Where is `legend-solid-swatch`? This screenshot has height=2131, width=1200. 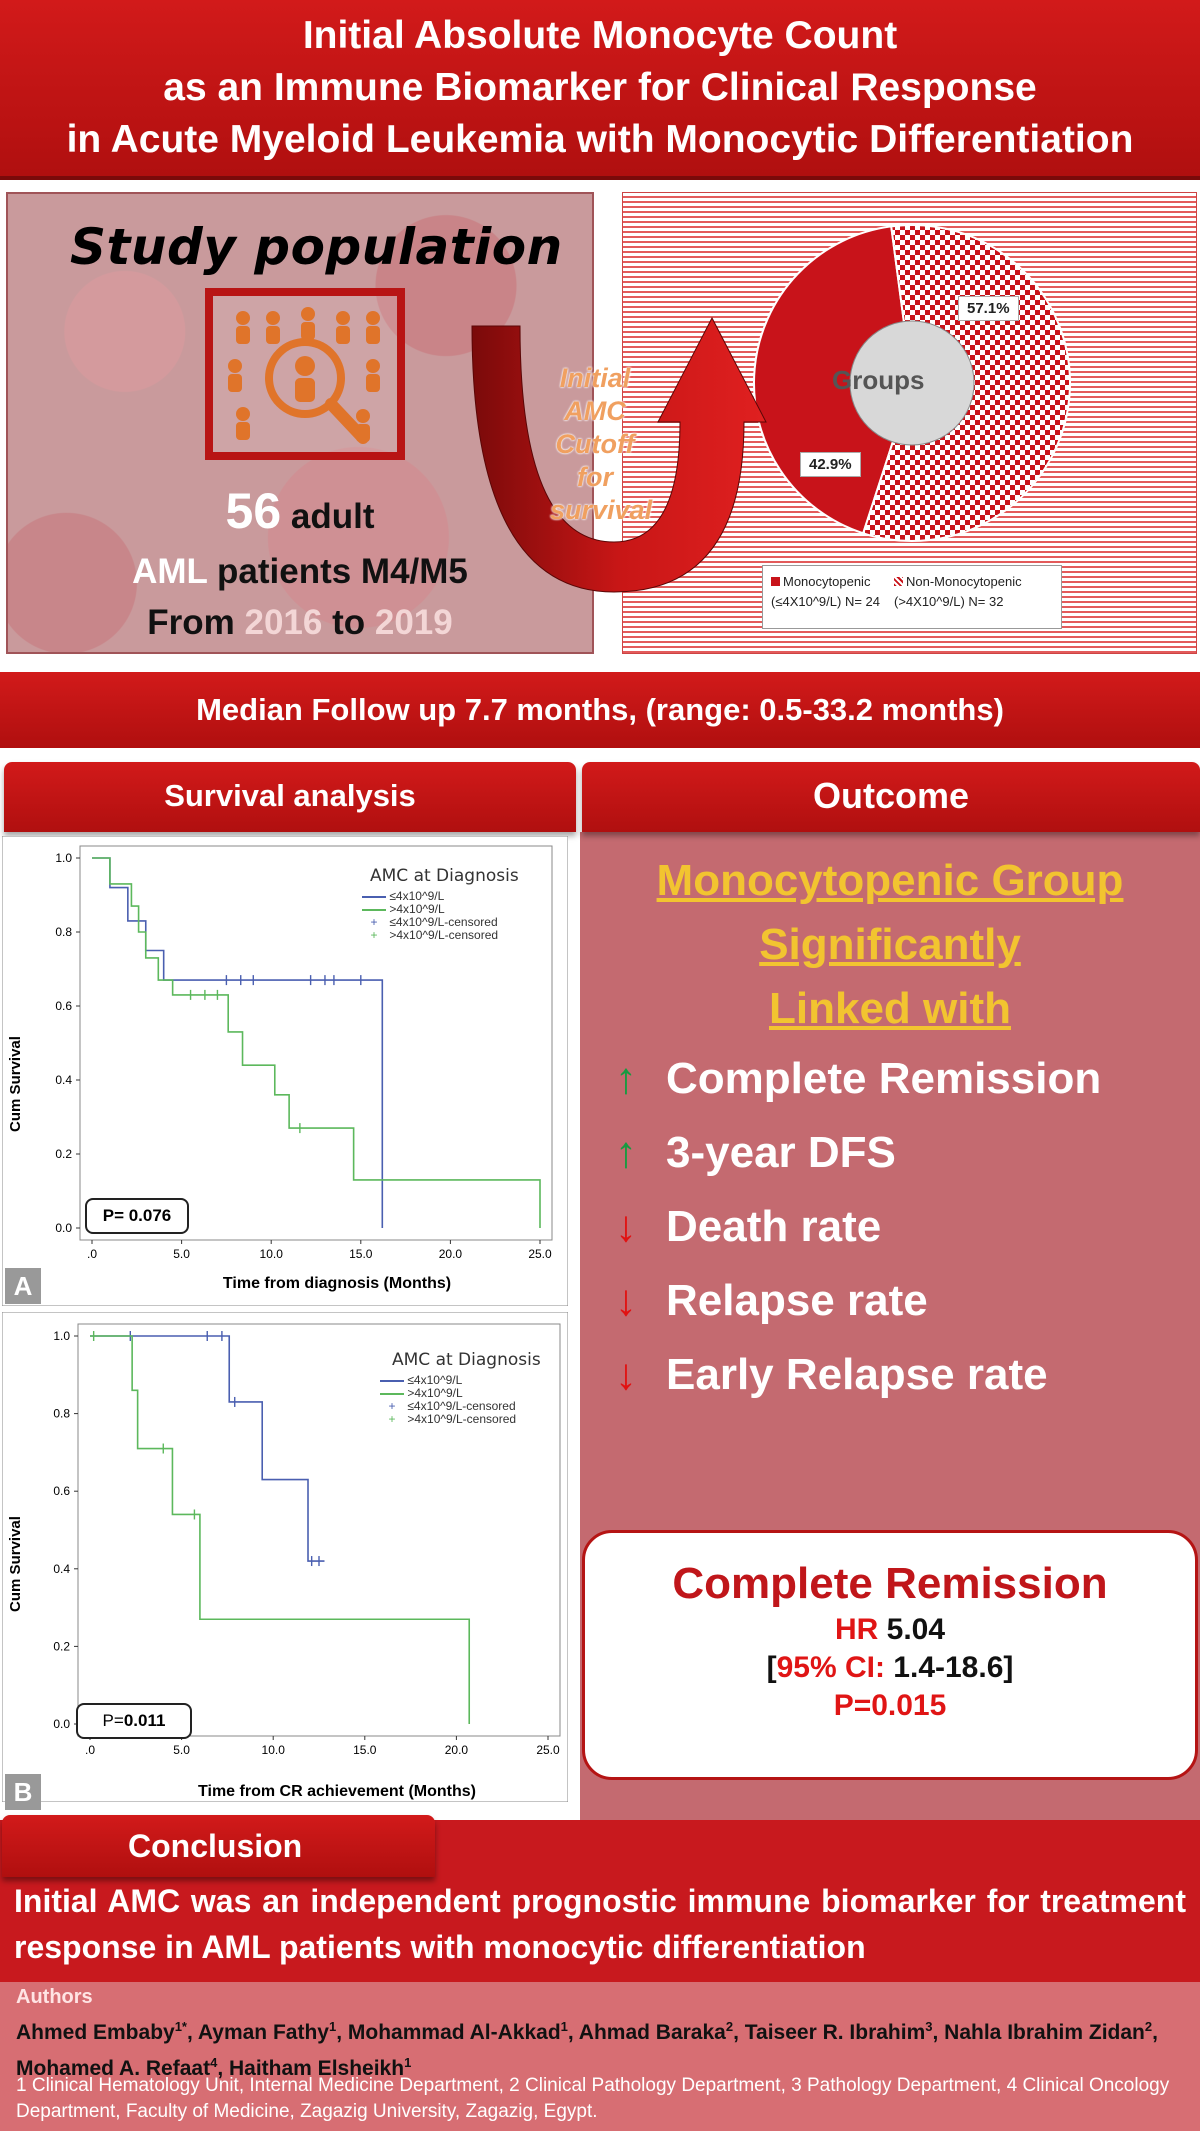
legend-solid-swatch is located at coordinates (775, 581).